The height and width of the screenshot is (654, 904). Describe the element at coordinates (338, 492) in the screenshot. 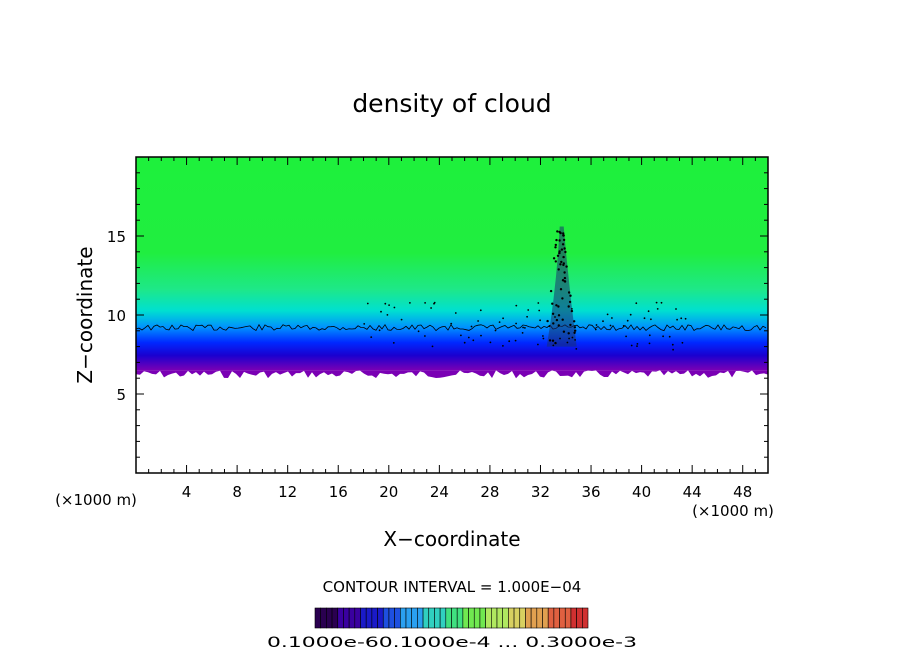

I see `x-tick-label: 16` at that location.